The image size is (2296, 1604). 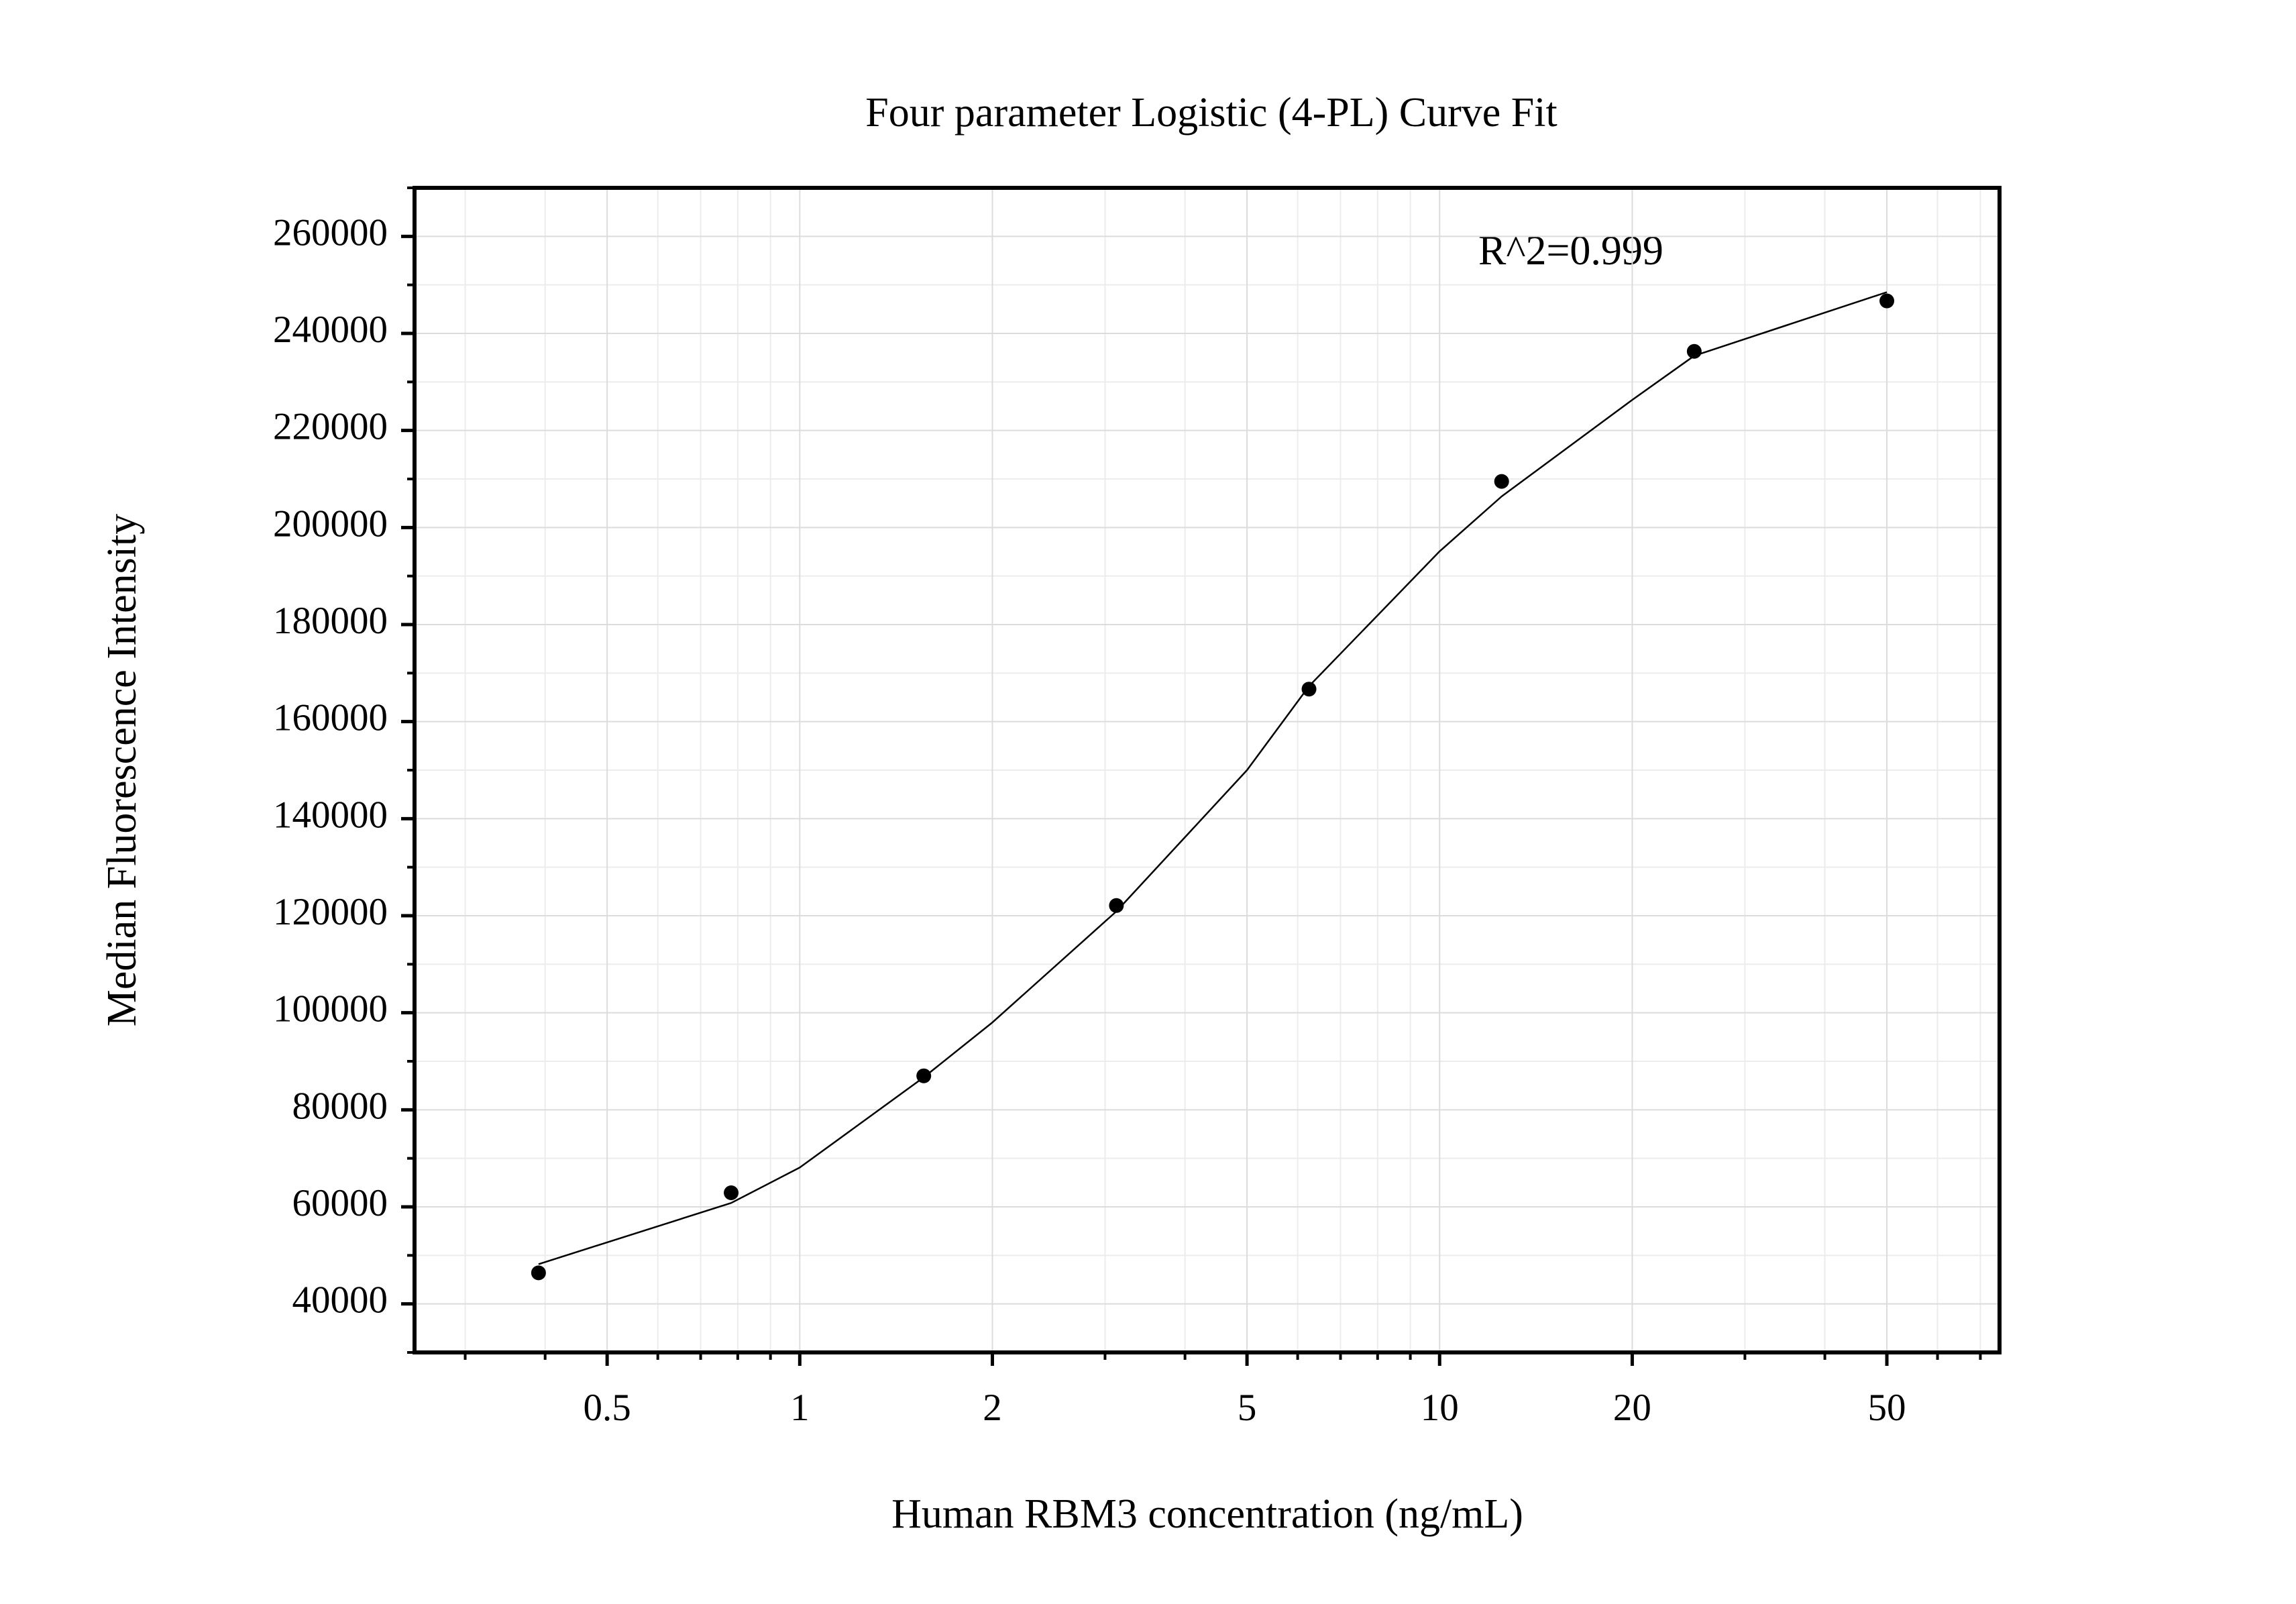 What do you see at coordinates (330, 330) in the screenshot?
I see `y-tick-label: 240000` at bounding box center [330, 330].